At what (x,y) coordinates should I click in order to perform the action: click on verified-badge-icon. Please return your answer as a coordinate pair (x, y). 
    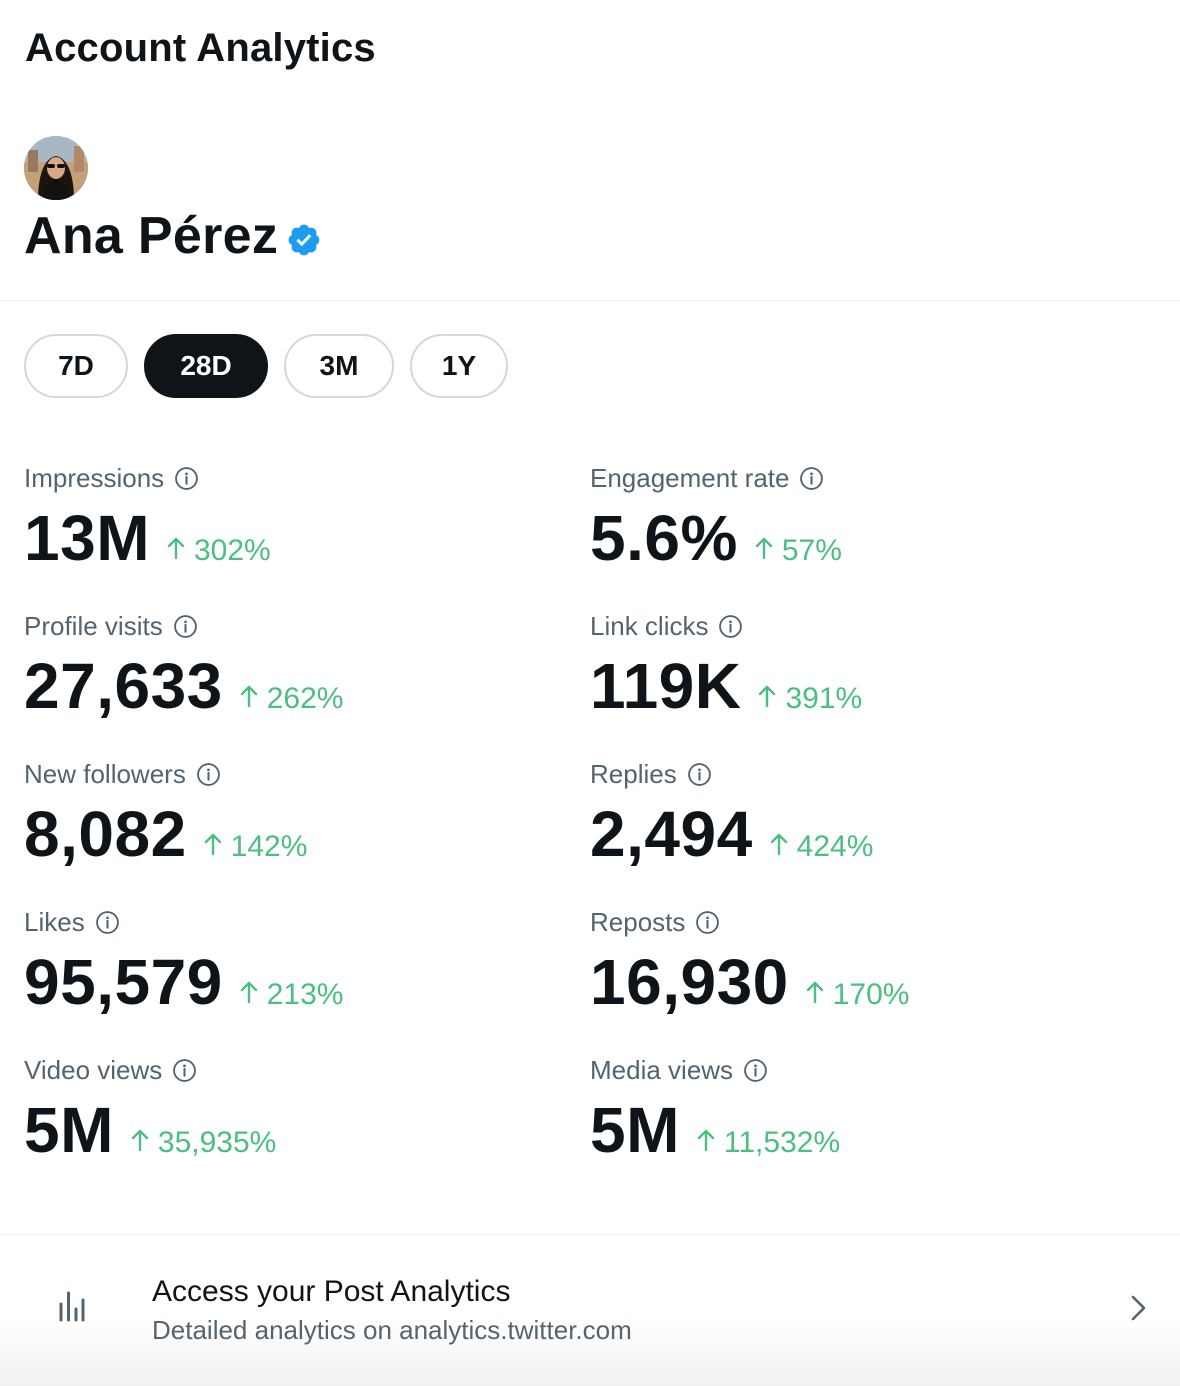
    Looking at the image, I should click on (304, 240).